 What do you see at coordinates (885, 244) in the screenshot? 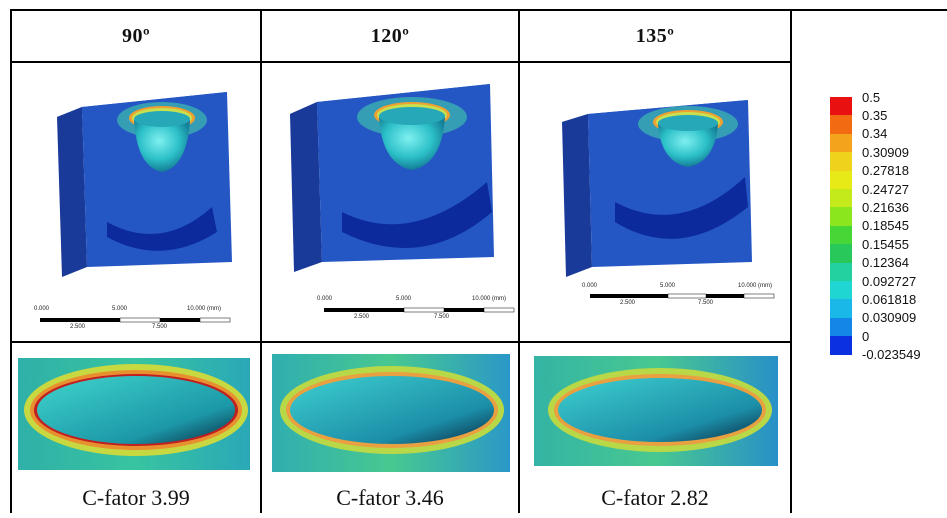
I see `legend-label: 0.15455` at bounding box center [885, 244].